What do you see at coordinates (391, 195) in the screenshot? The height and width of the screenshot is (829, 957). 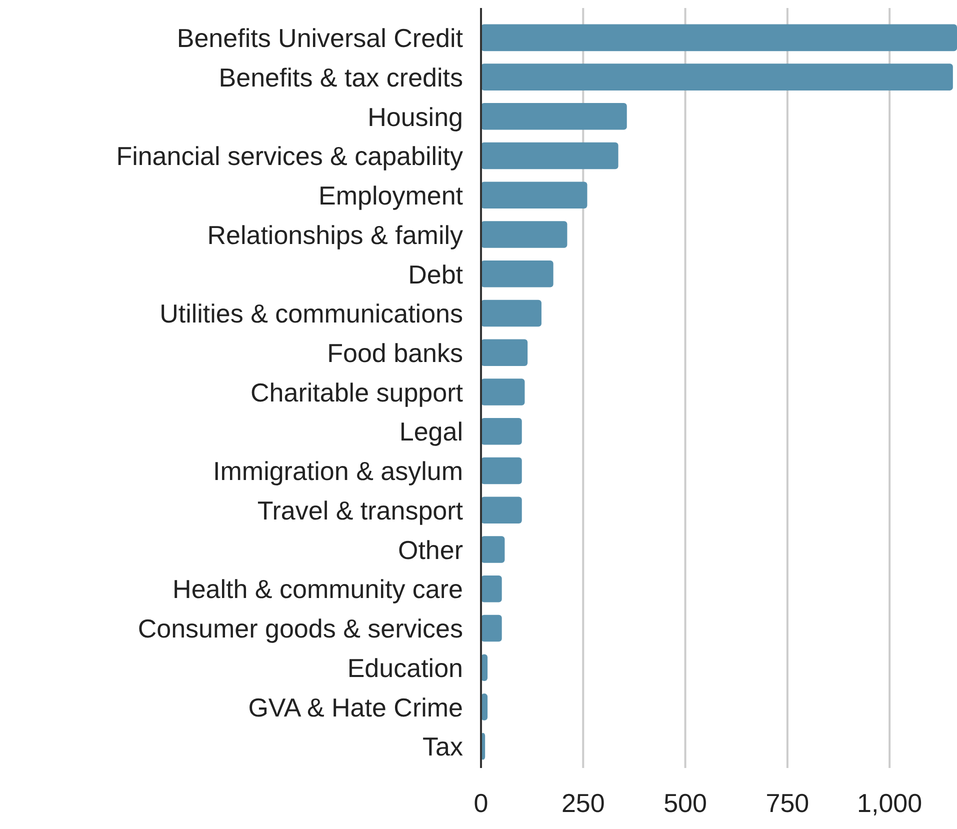 I see `y-tick-label: Employment` at bounding box center [391, 195].